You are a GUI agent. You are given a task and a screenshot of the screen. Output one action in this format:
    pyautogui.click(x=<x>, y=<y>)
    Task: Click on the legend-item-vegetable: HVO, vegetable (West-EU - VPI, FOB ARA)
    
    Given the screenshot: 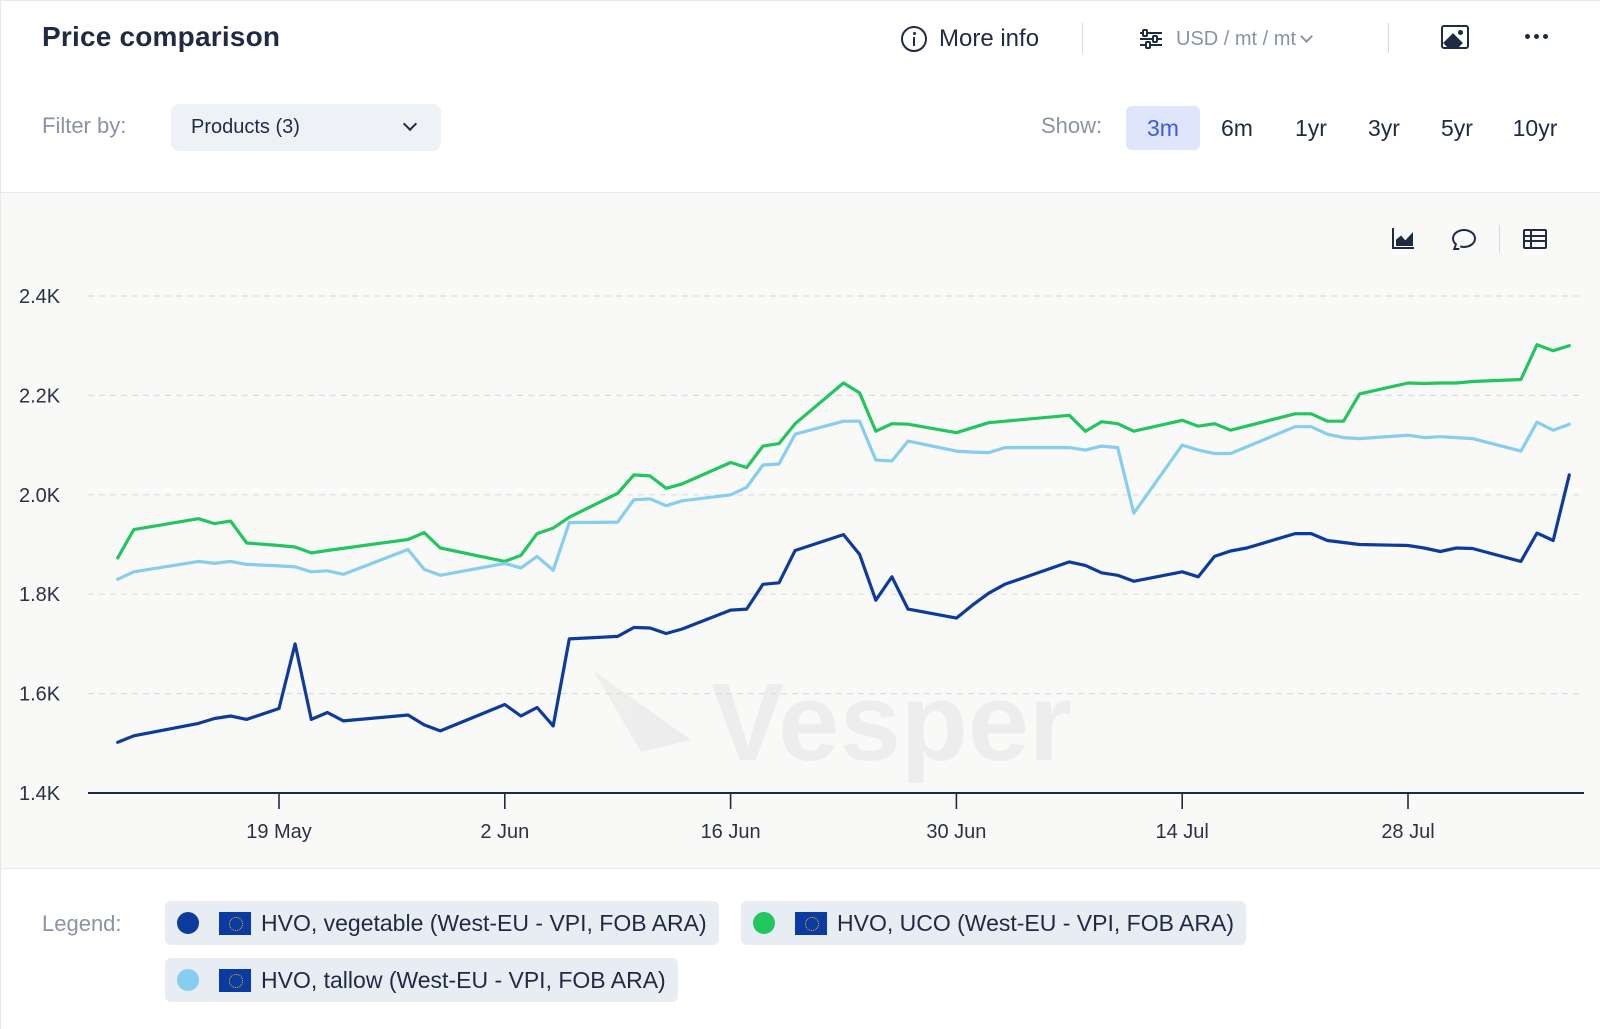 What is the action you would take?
    pyautogui.click(x=442, y=923)
    